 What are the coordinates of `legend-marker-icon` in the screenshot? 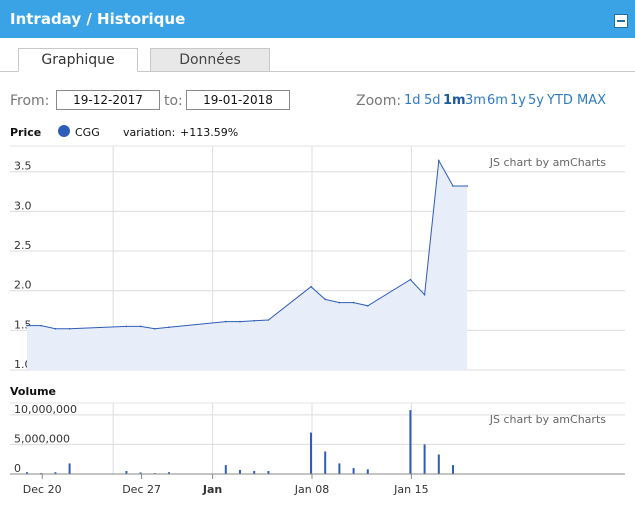 It's located at (64, 131).